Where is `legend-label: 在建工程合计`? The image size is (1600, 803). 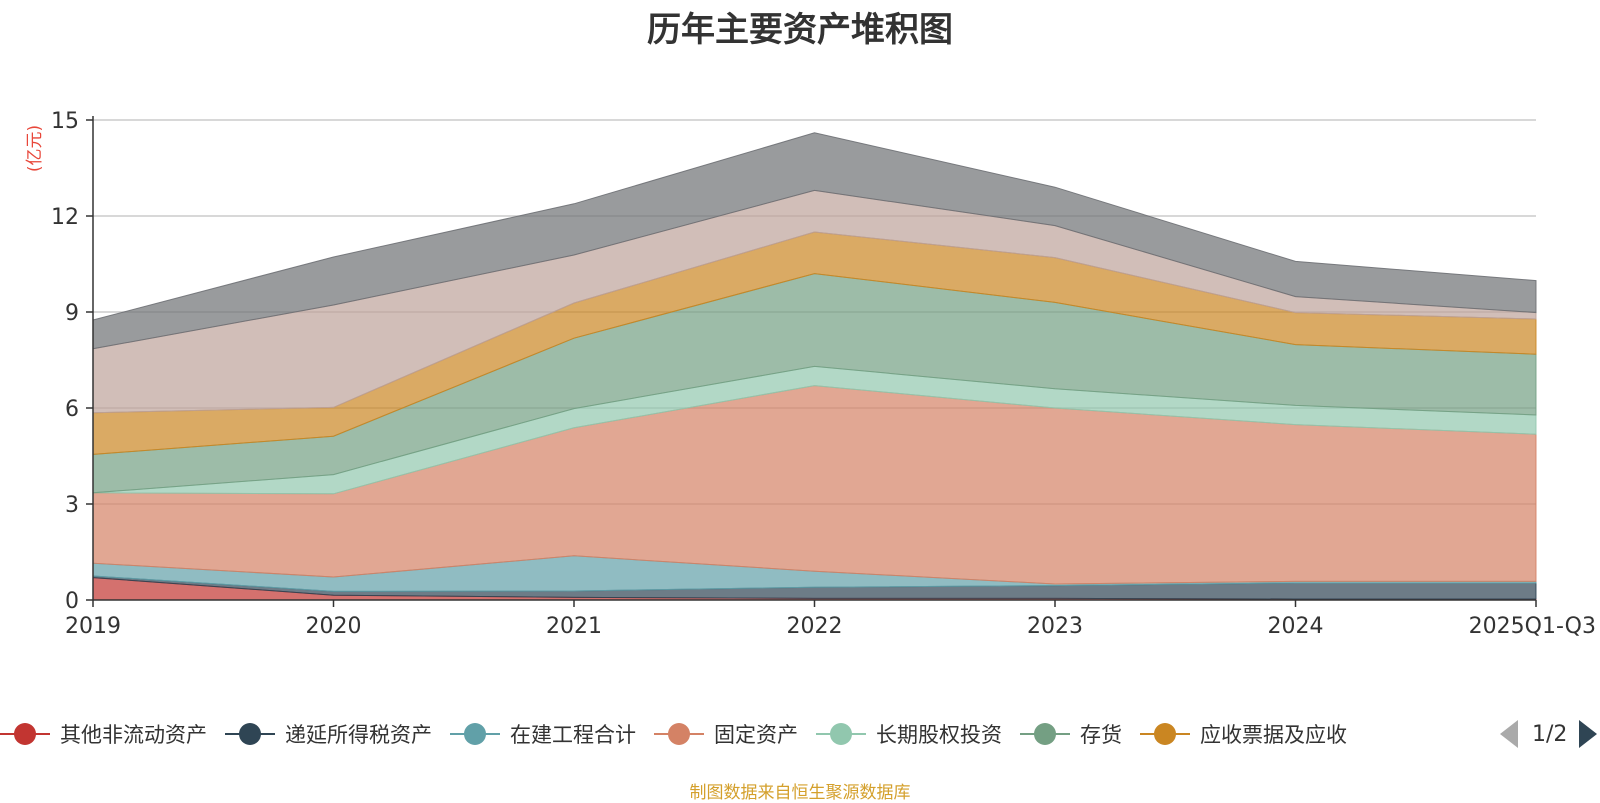
legend-label: 在建工程合计 is located at coordinates (573, 735).